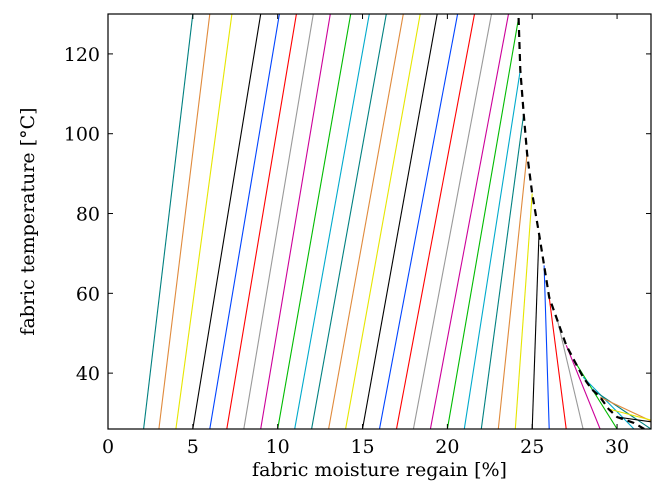 This screenshot has width=654, height=500. Describe the element at coordinates (278, 447) in the screenshot. I see `x-tick-label: 10` at that location.